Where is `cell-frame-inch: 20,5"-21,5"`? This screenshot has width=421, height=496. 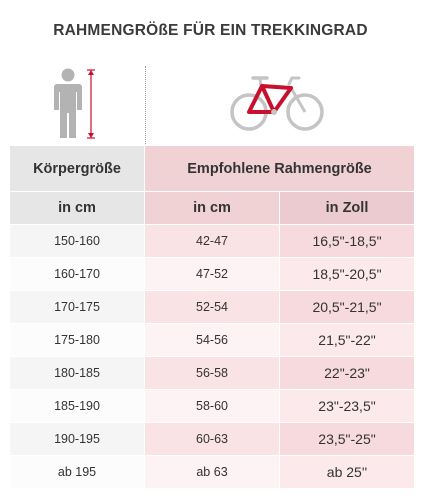
cell-frame-inch: 20,5"-21,5" is located at coordinates (346, 307).